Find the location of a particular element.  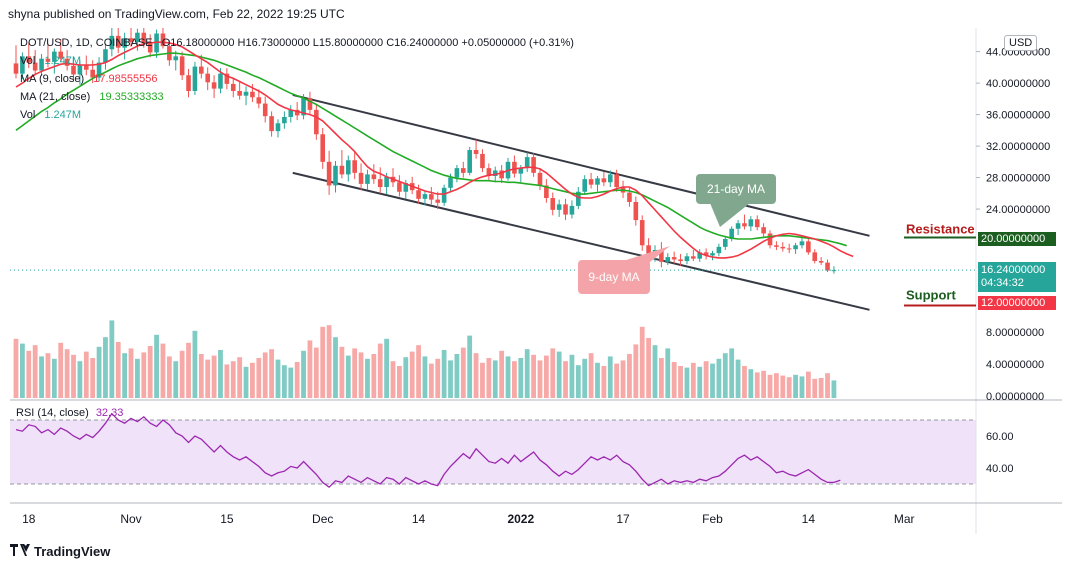

price-tick-label: 36.00000000 is located at coordinates (1018, 116).